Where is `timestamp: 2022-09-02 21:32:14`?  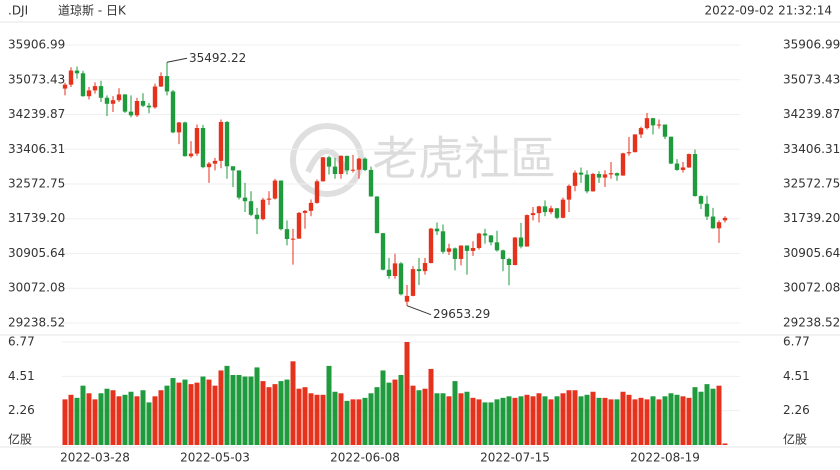
timestamp: 2022-09-02 21:32:14 is located at coordinates (768, 11).